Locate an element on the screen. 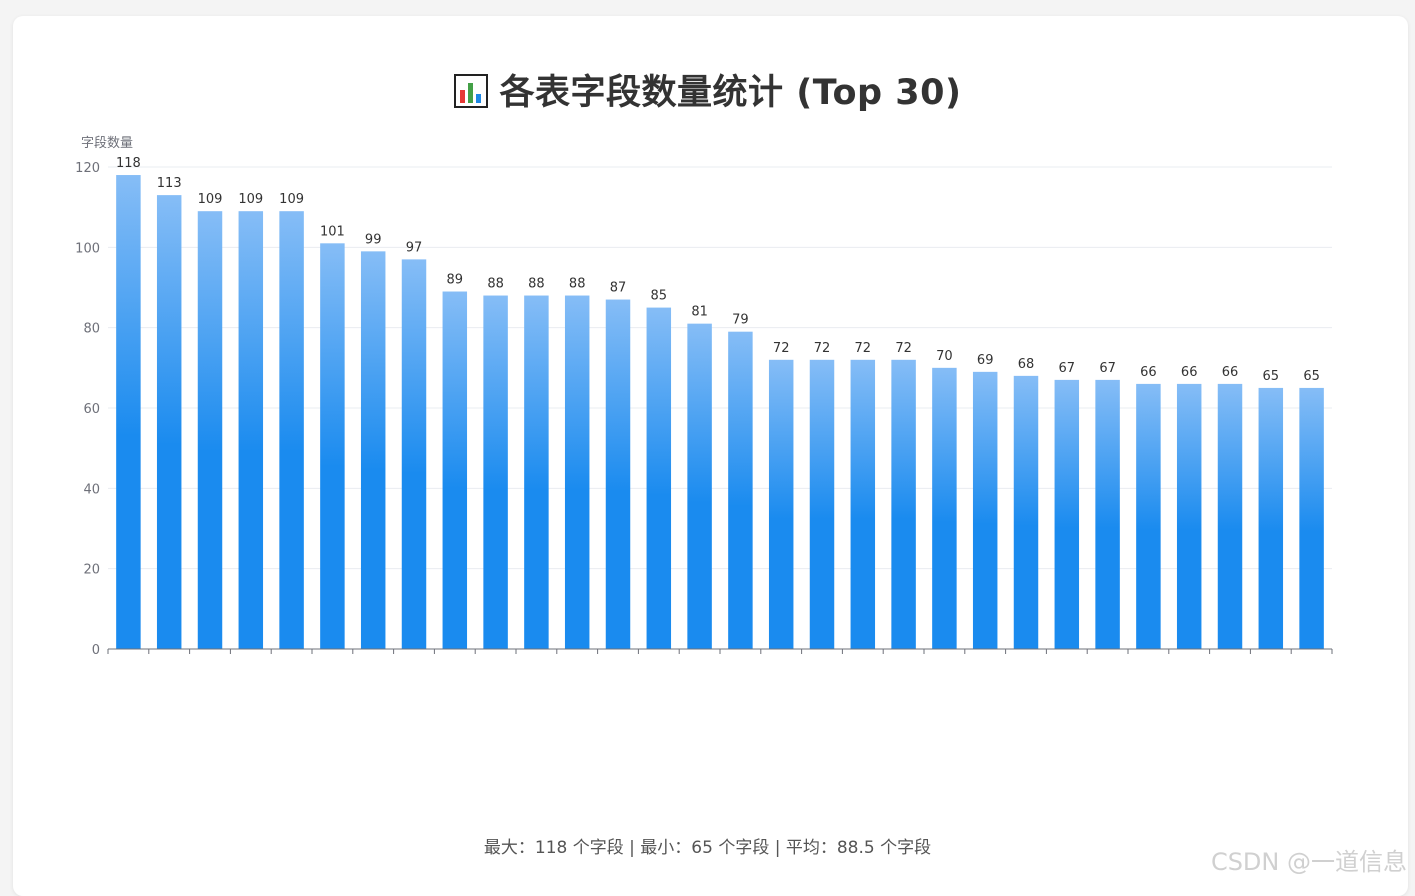 The height and width of the screenshot is (896, 1415). y-tick-label: 100 is located at coordinates (87, 248).